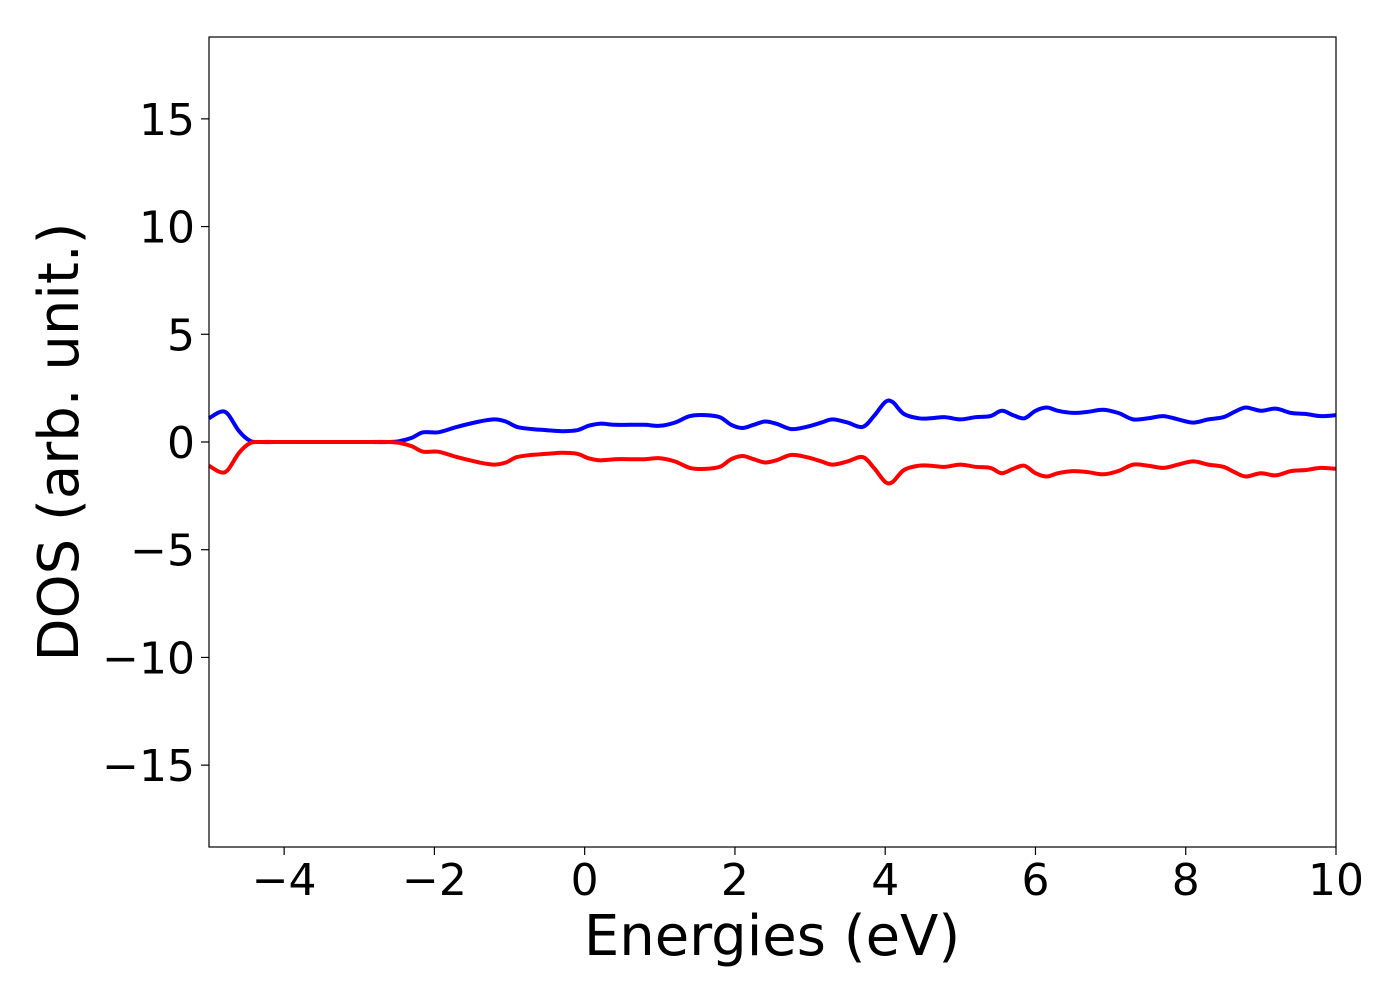  I want to click on x-tick-label: 8, so click(1186, 880).